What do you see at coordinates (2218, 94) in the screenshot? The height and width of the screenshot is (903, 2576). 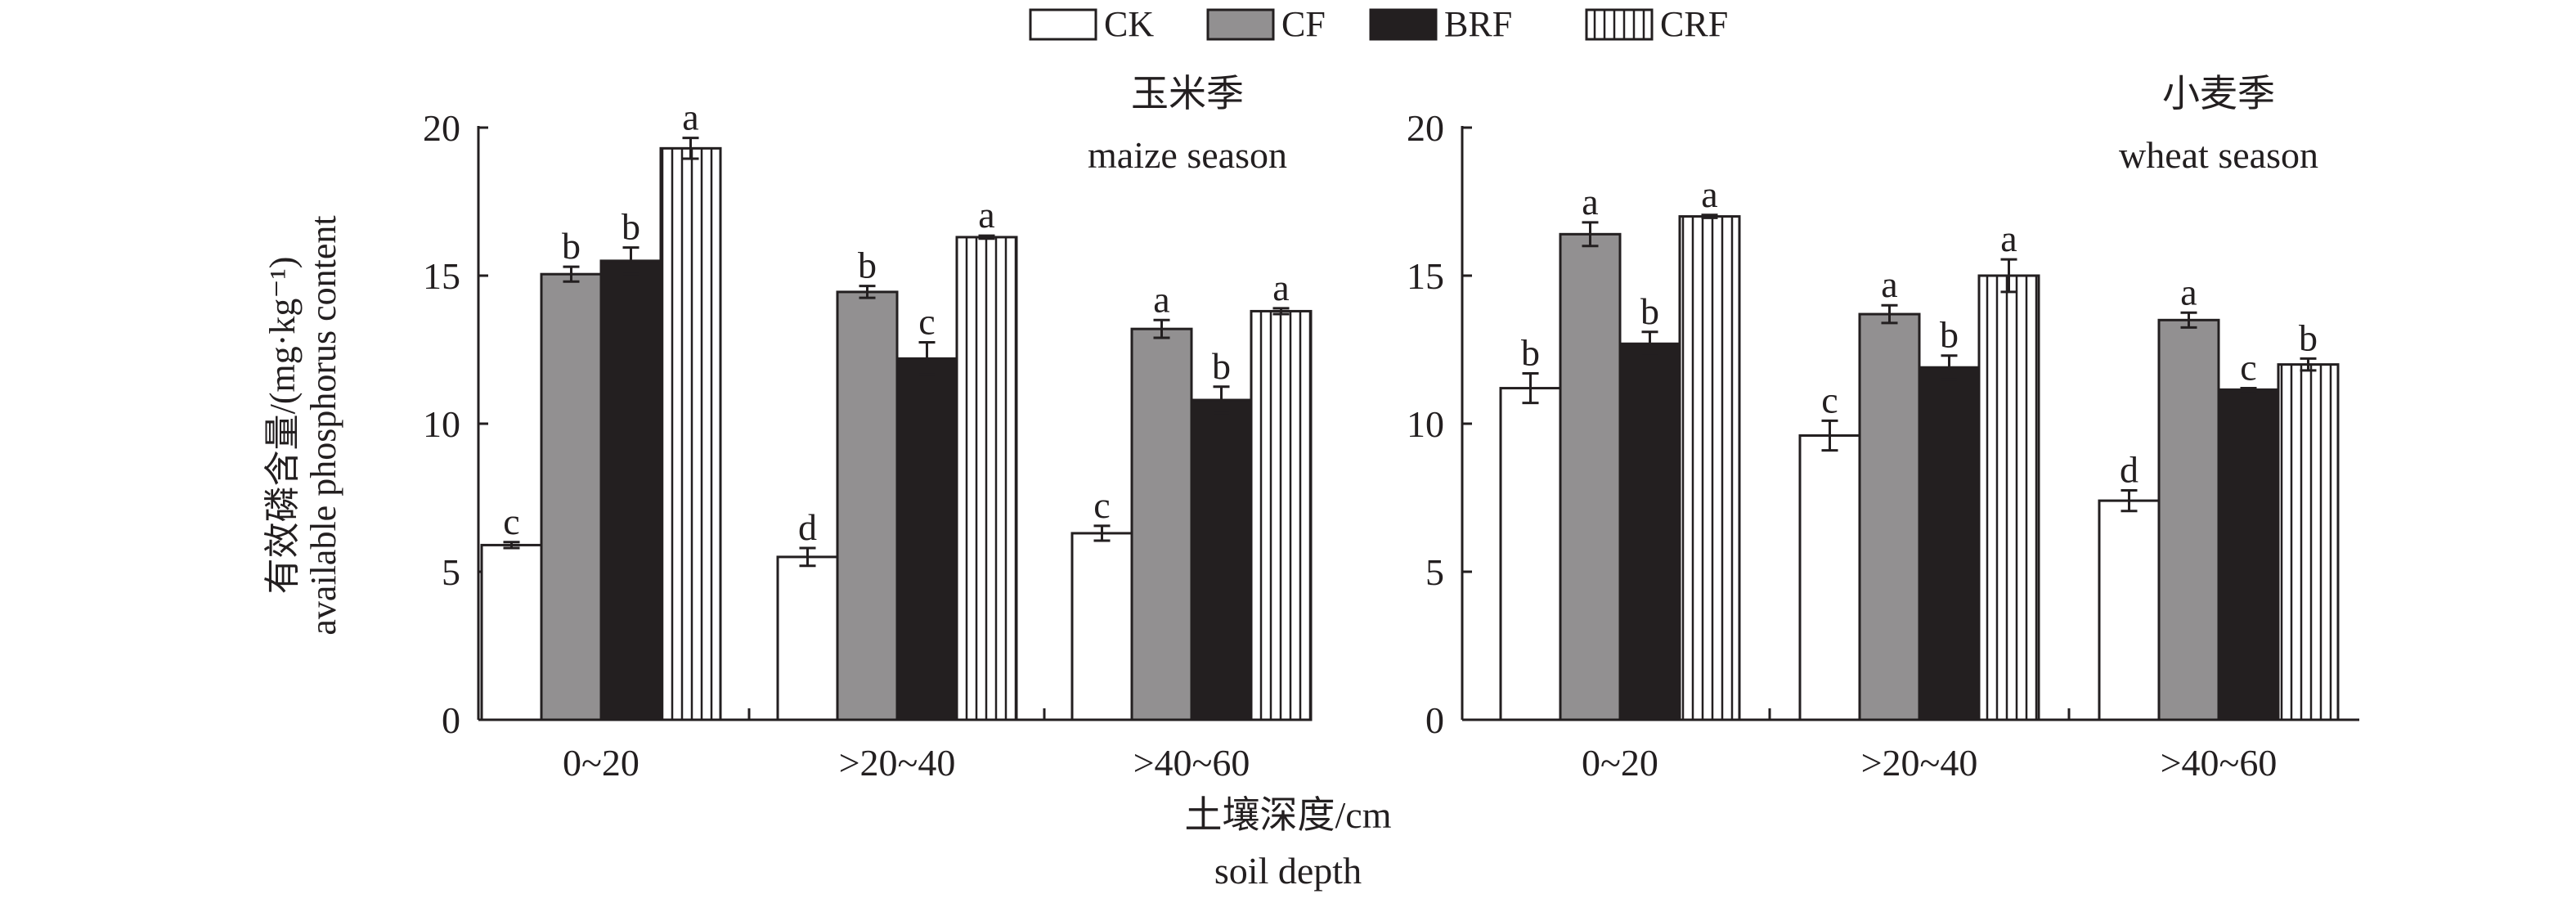 I see `panel-title-cn: 小麦季` at bounding box center [2218, 94].